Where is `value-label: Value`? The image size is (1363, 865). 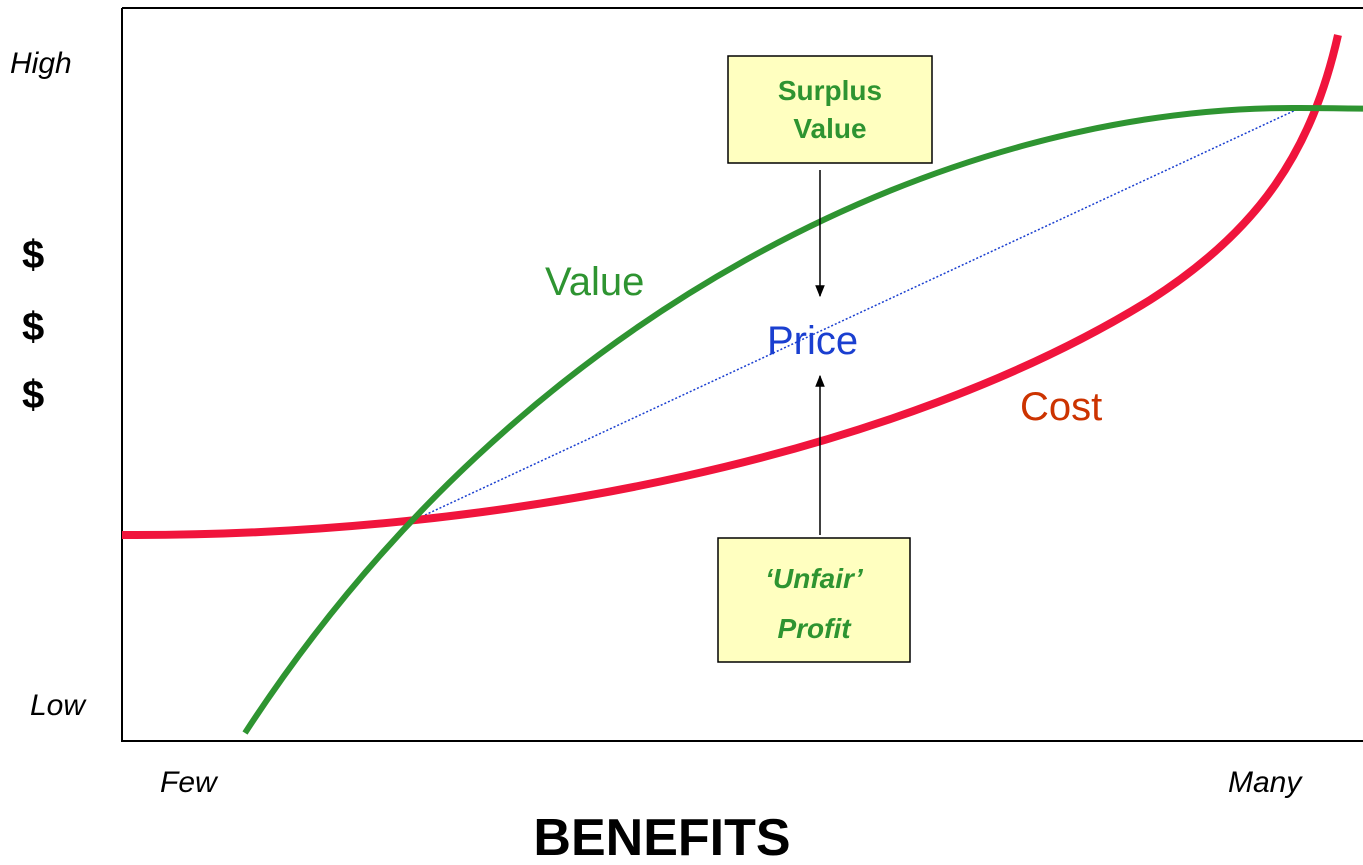
value-label: Value is located at coordinates (594, 282).